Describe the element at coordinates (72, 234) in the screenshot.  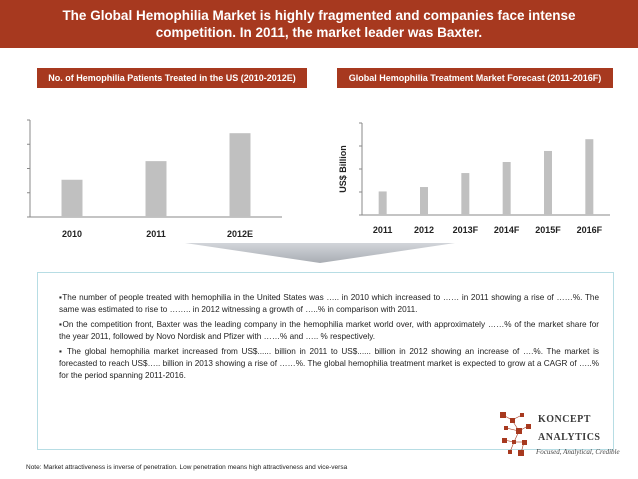
I see `x-tick-label: 2010` at that location.